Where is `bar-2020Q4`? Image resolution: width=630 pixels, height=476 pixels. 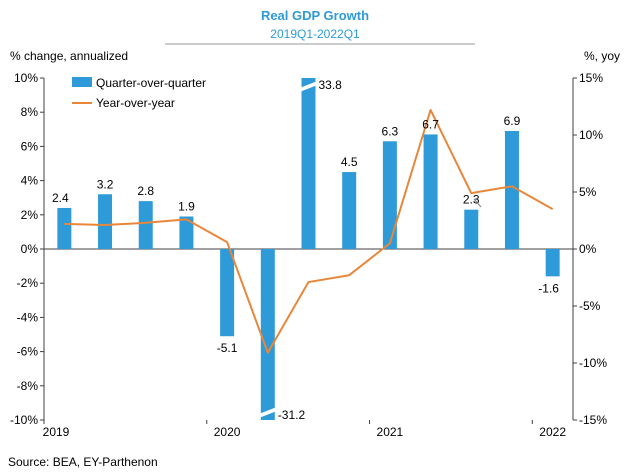 bar-2020Q4 is located at coordinates (349, 210).